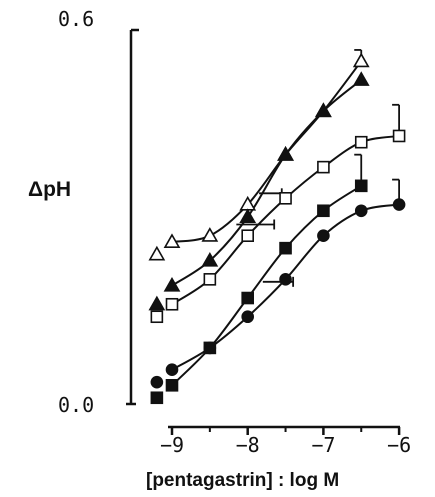  Describe the element at coordinates (285, 445) in the screenshot. I see `x-tick-labels: −9 −8 −7 −6` at that location.